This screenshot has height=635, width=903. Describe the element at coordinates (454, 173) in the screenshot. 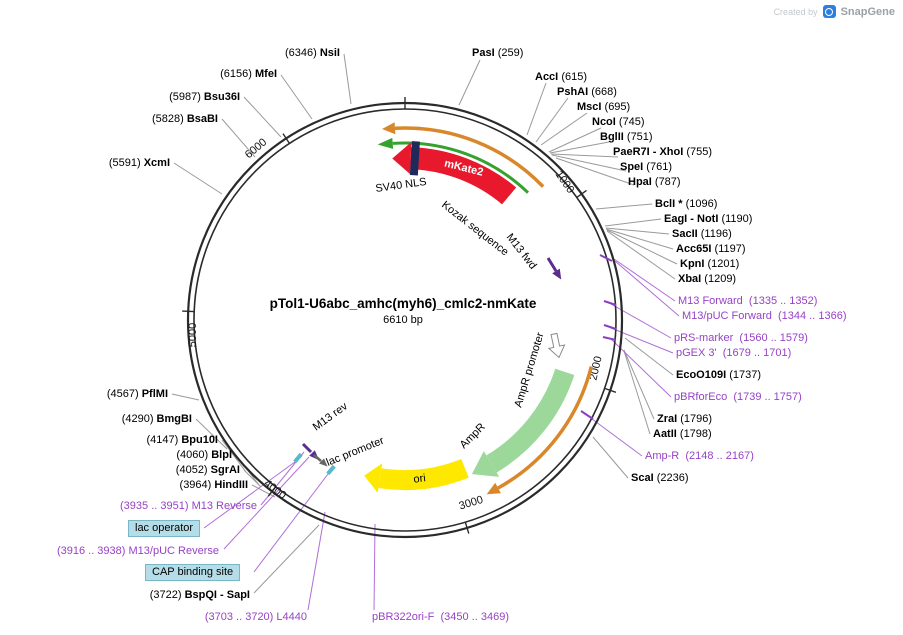

I see `mkate2-arrow` at that location.